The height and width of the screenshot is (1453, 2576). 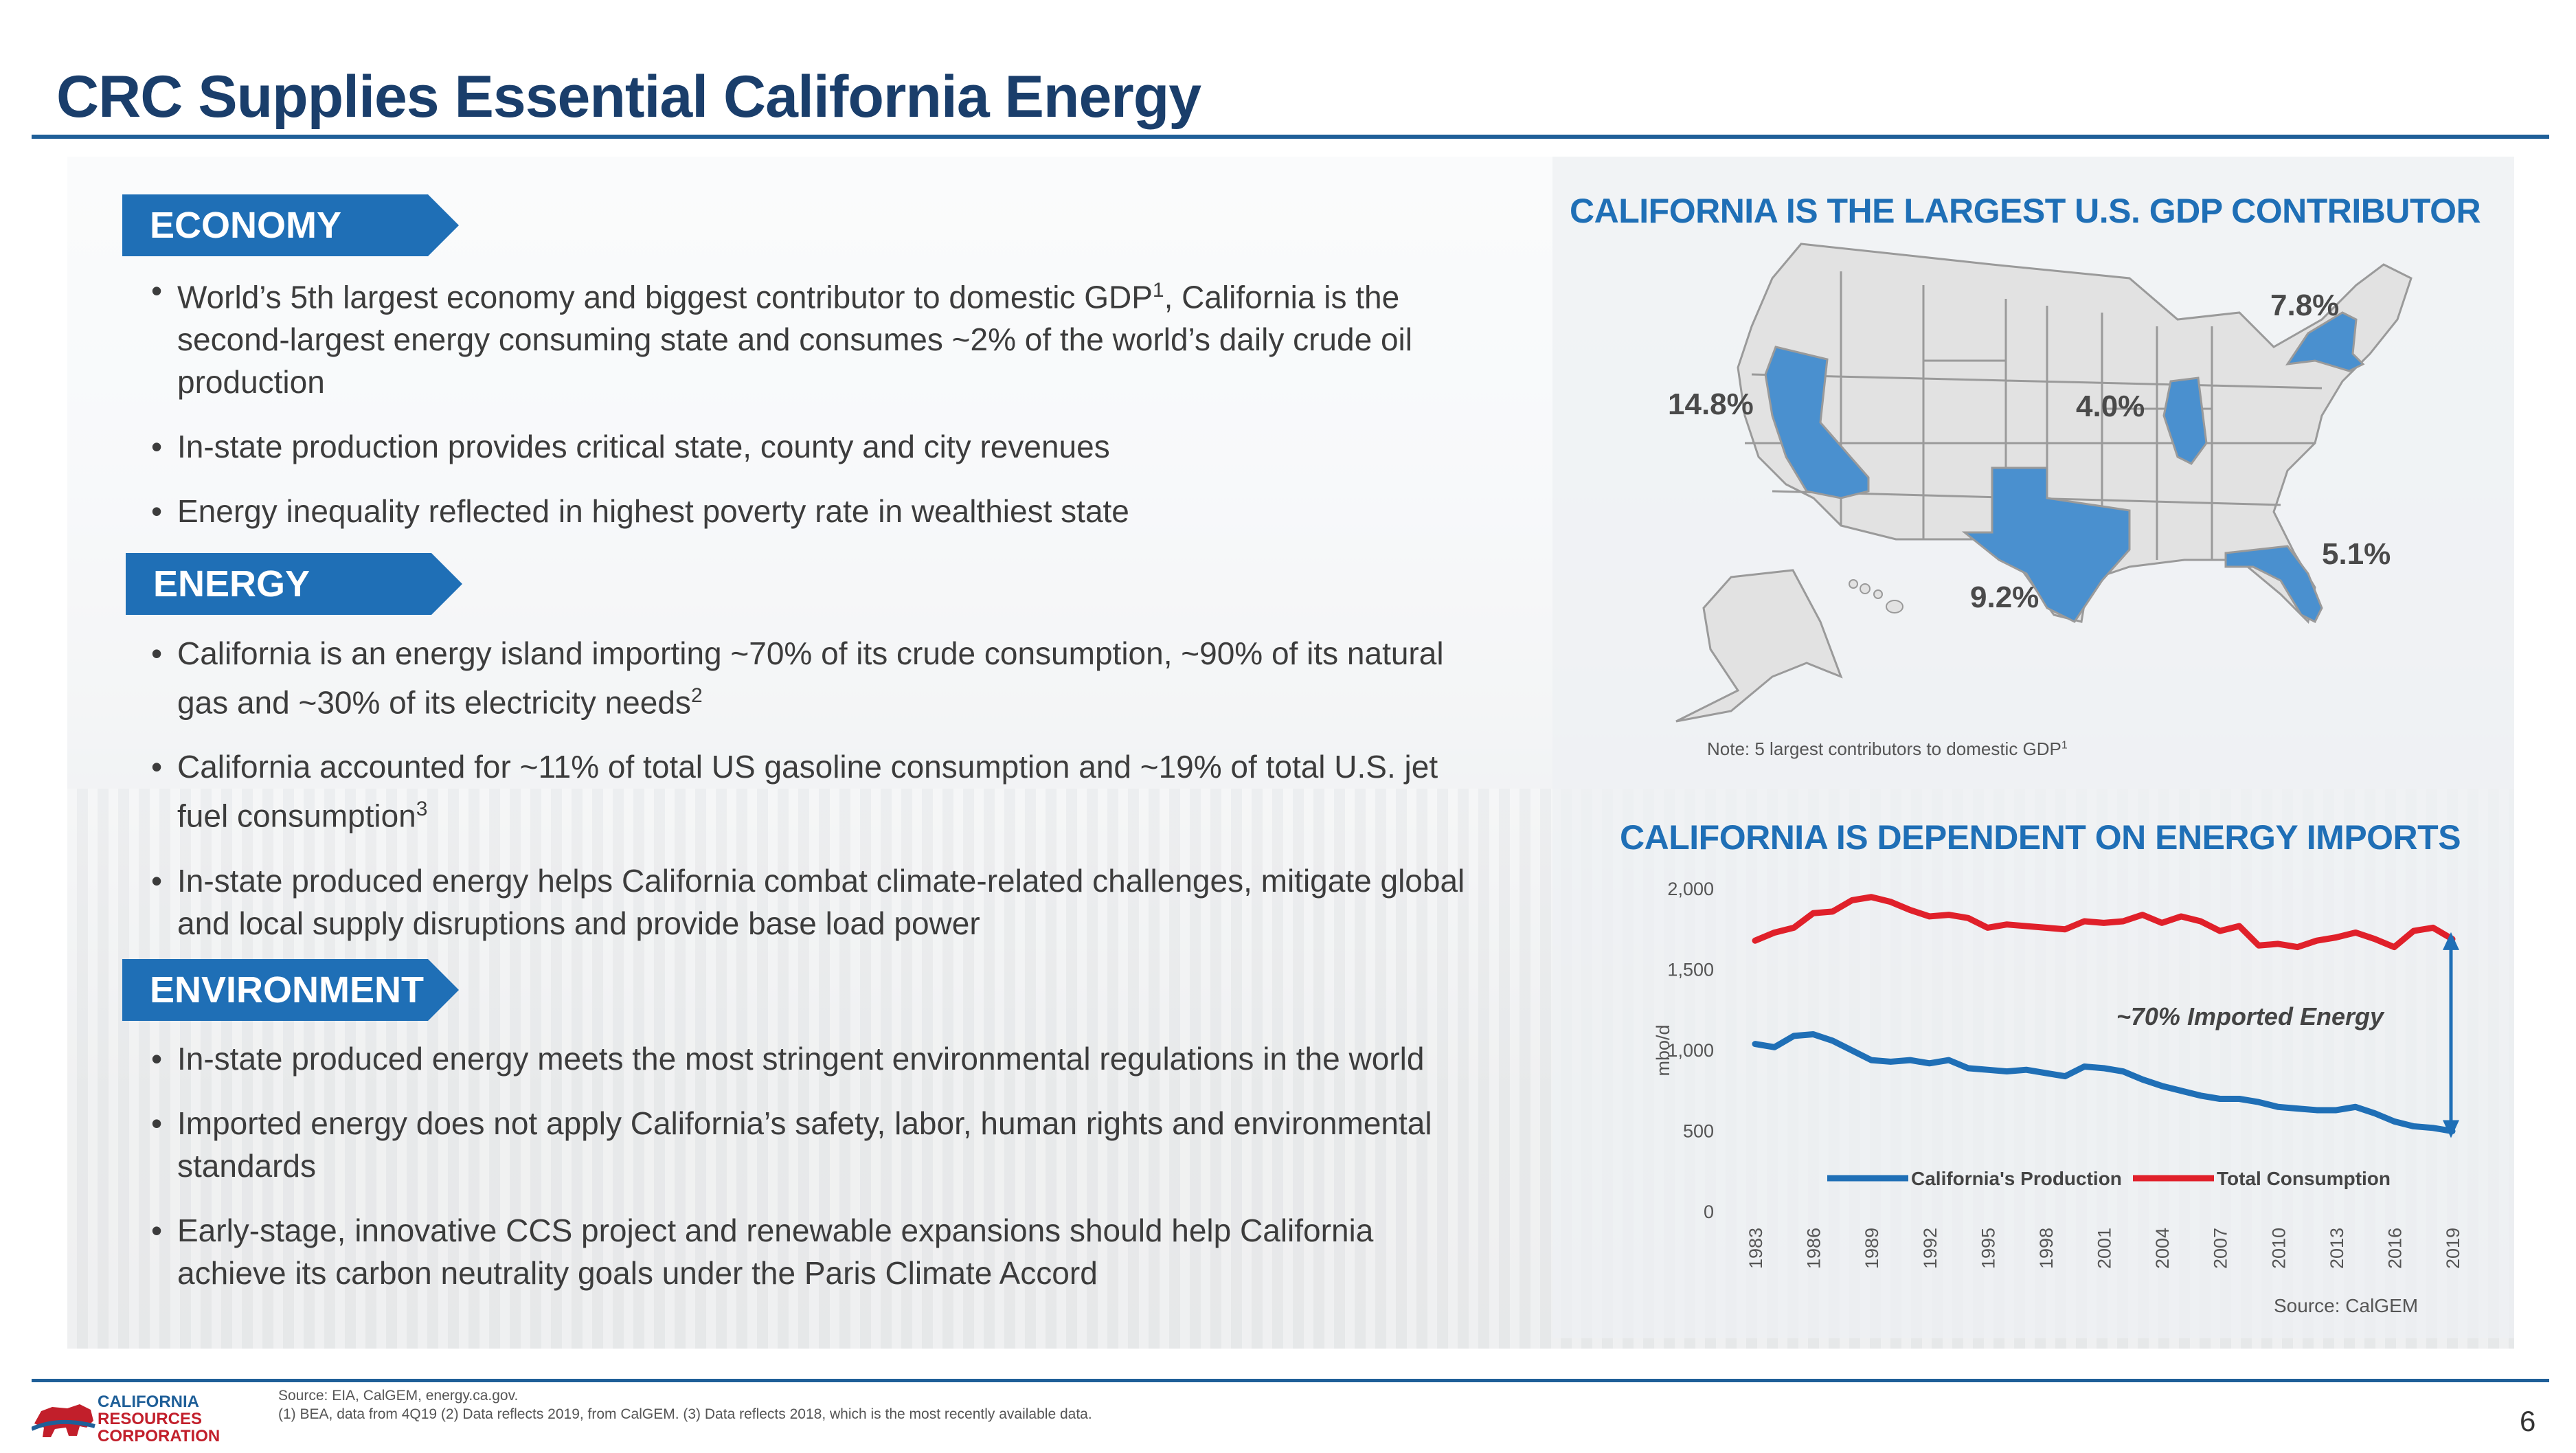 I want to click on annotation-label: ~70% Imported Energy, so click(x=2250, y=1016).